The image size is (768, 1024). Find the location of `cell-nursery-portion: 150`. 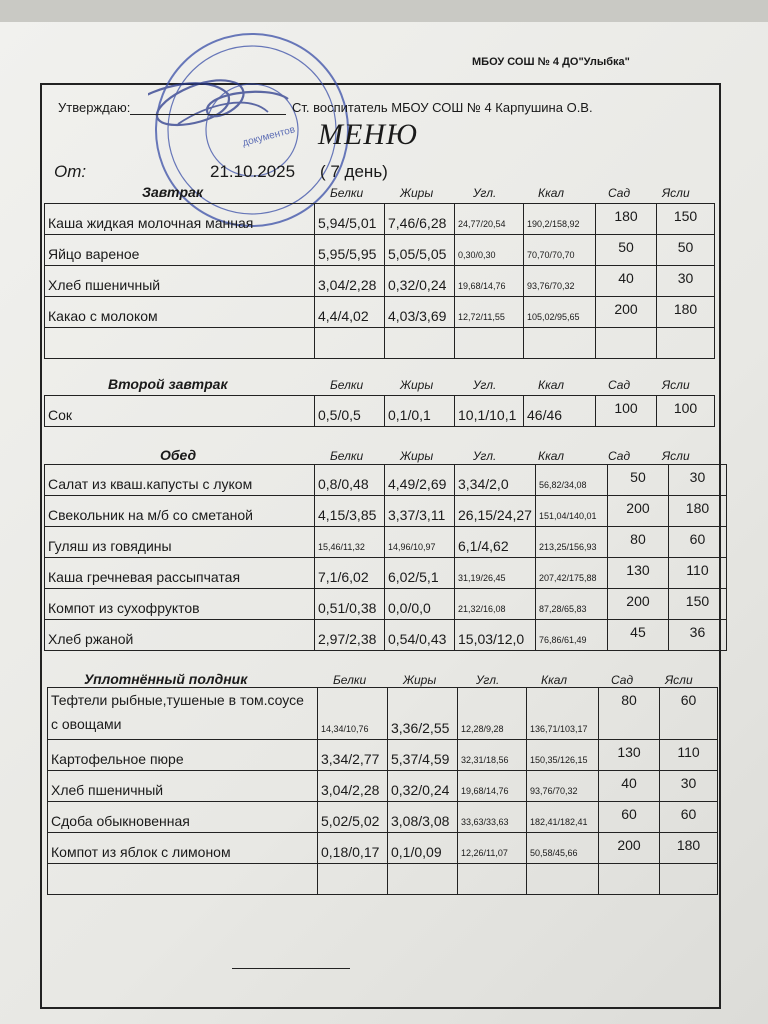

cell-nursery-portion: 150 is located at coordinates (697, 604).